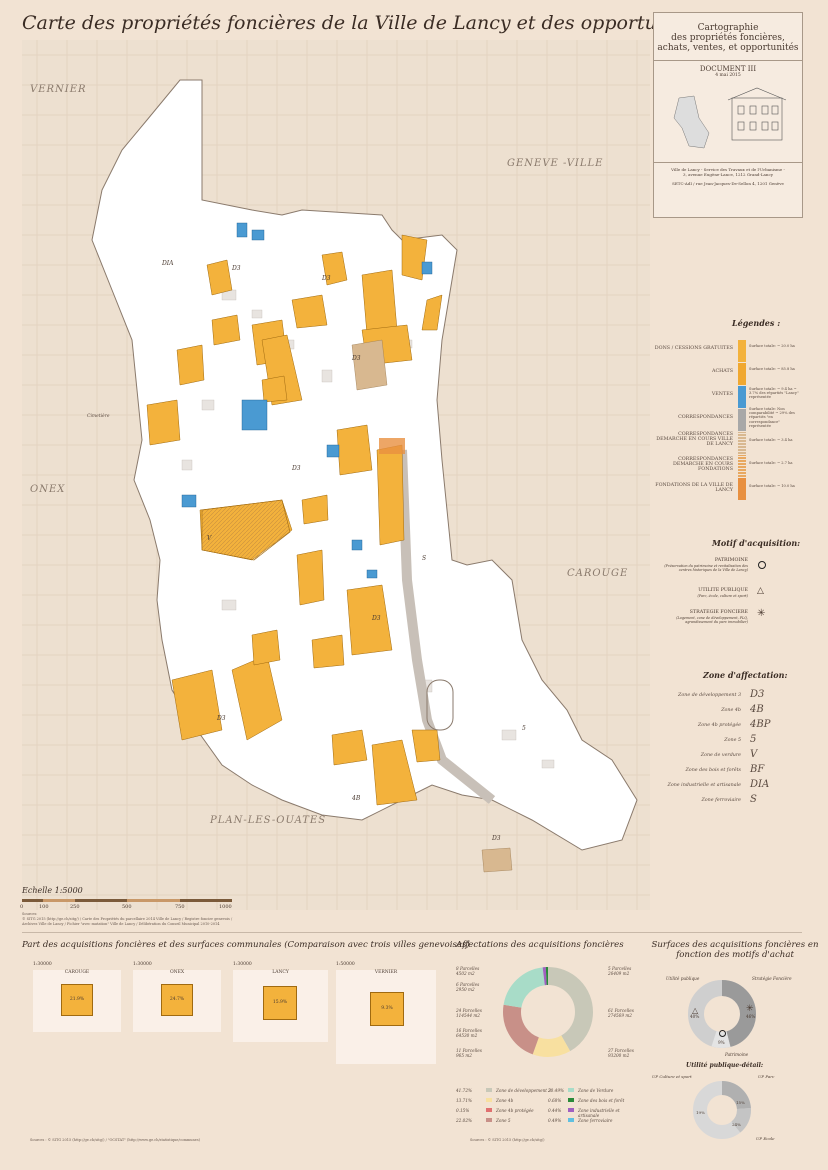  Describe the element at coordinates (709, 695) in the screenshot. I see `zone-label-d3: Zone de développement 3` at that location.